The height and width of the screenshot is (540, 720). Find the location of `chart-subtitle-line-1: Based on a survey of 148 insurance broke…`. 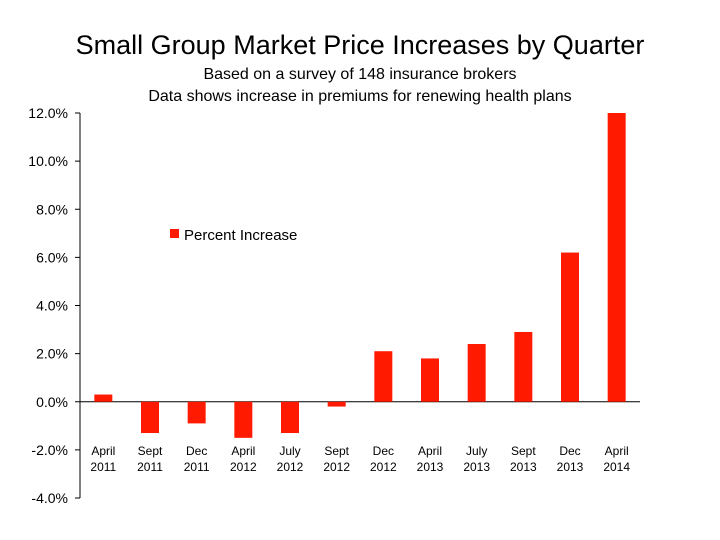

chart-subtitle-line-1: Based on a survey of 148 insurance broke… is located at coordinates (360, 74).